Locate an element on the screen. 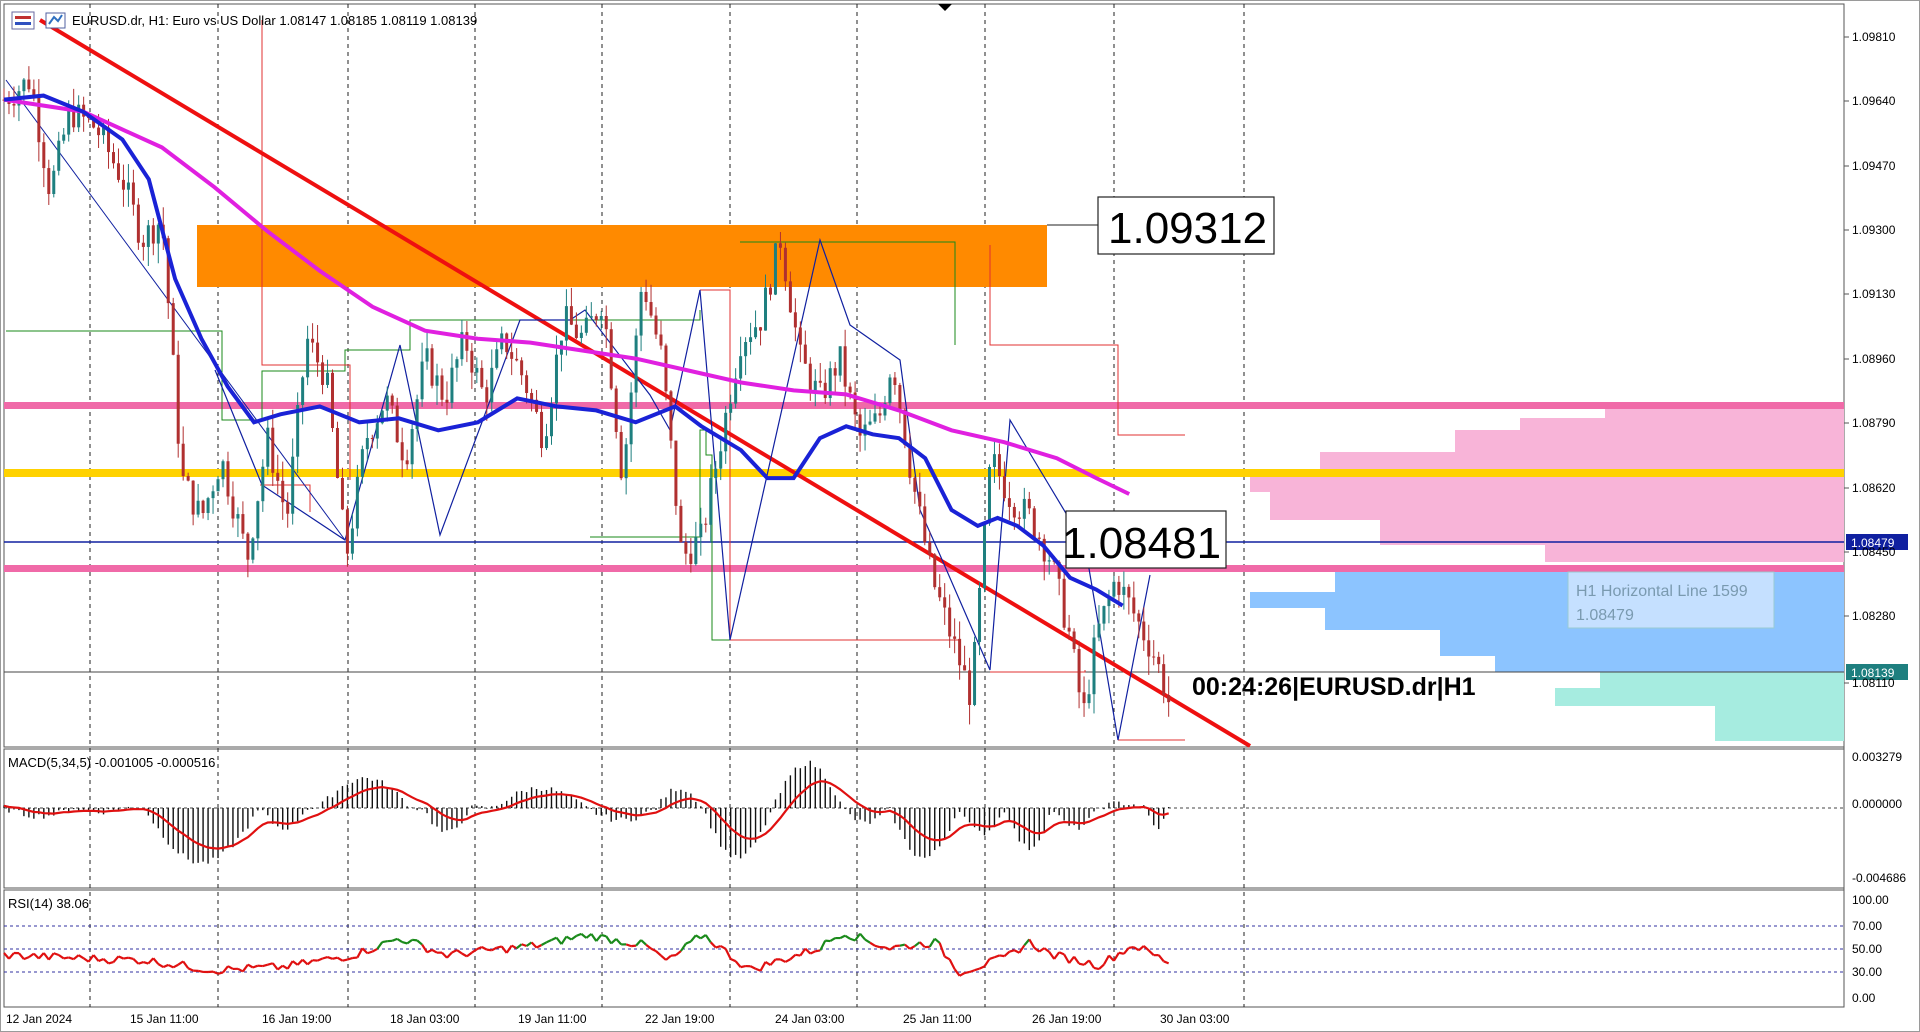 The image size is (1920, 1032). price-tag-blue is located at coordinates (1877, 542).